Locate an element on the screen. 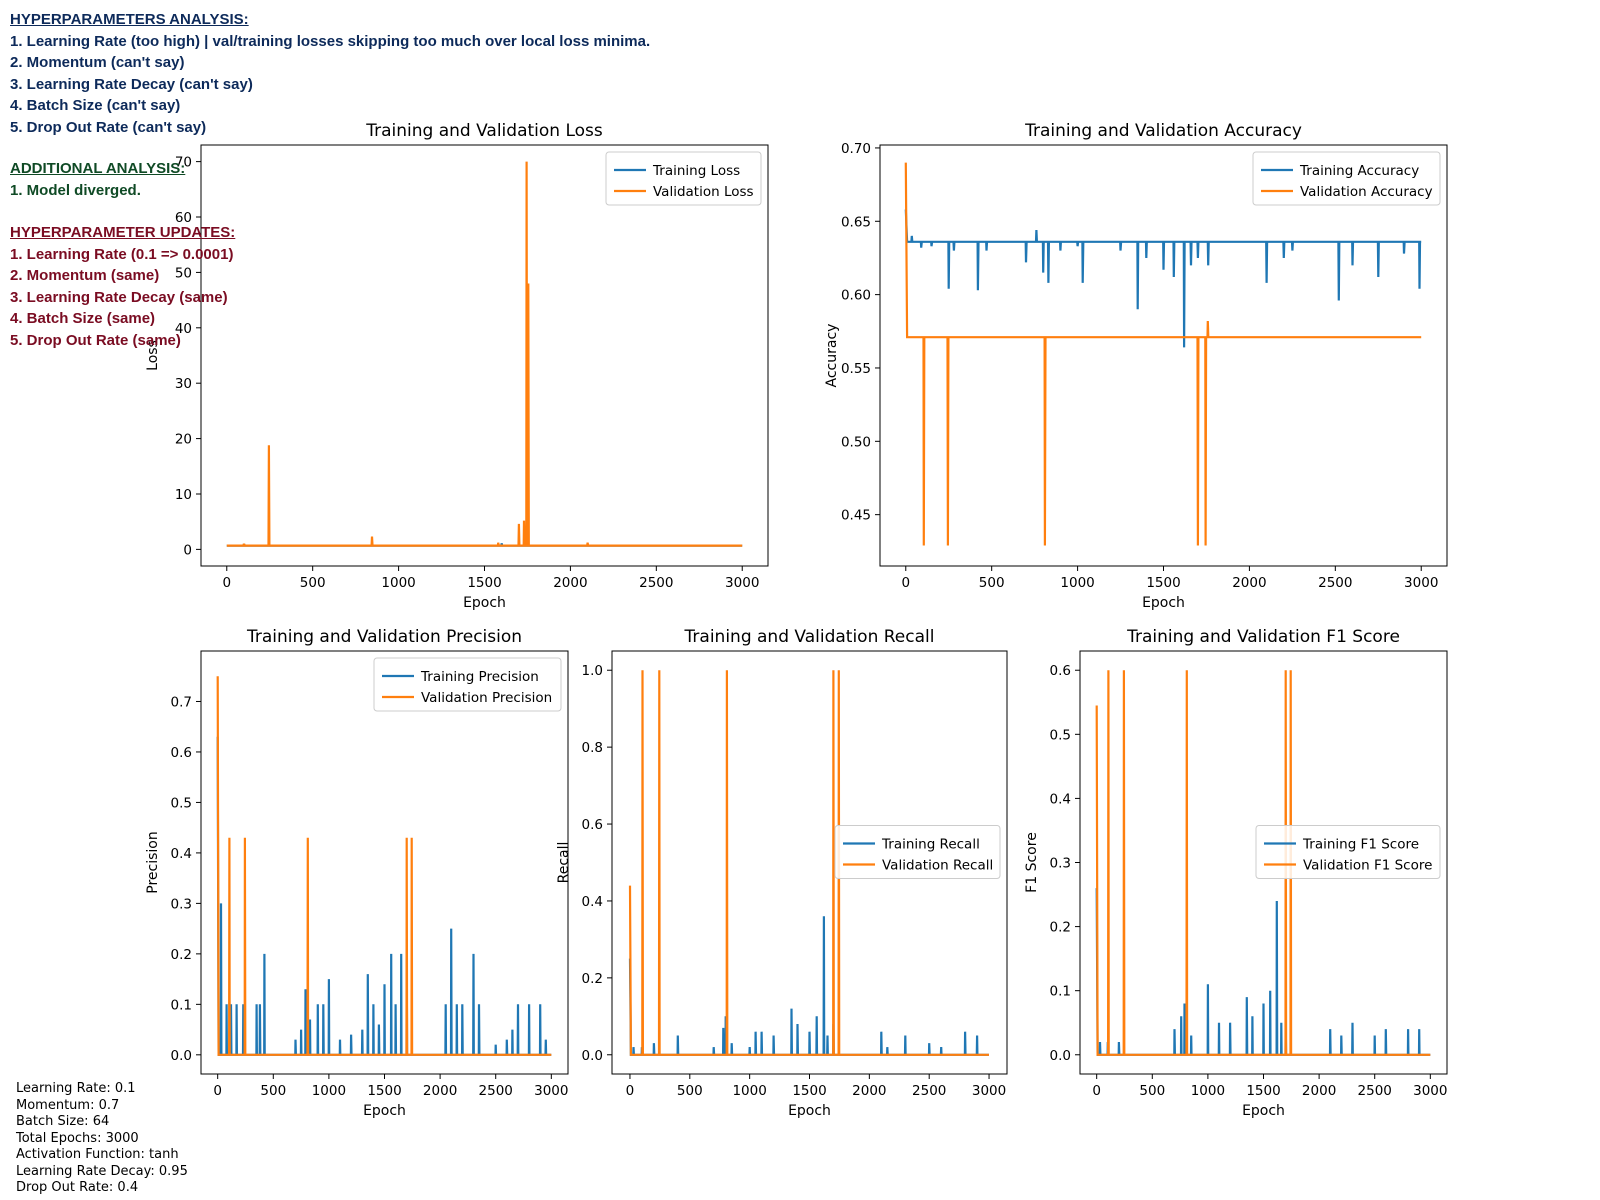  legend-entry: Validation Recall is located at coordinates (937, 866).